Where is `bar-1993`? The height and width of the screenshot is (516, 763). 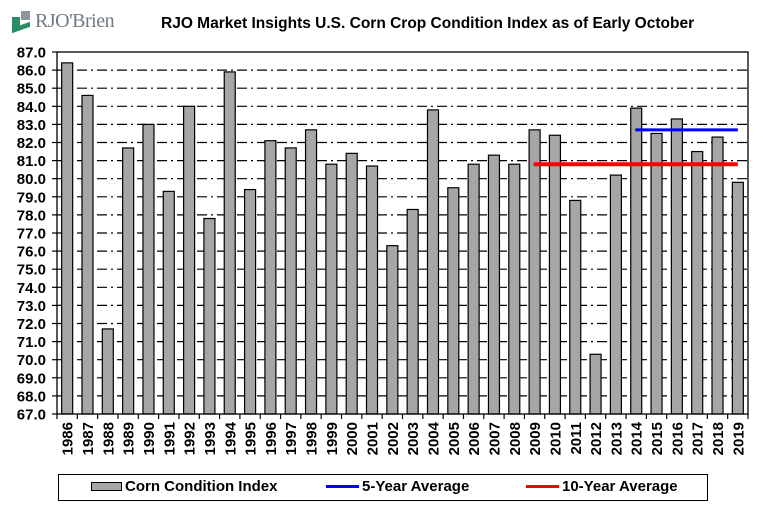
bar-1993 is located at coordinates (209, 316).